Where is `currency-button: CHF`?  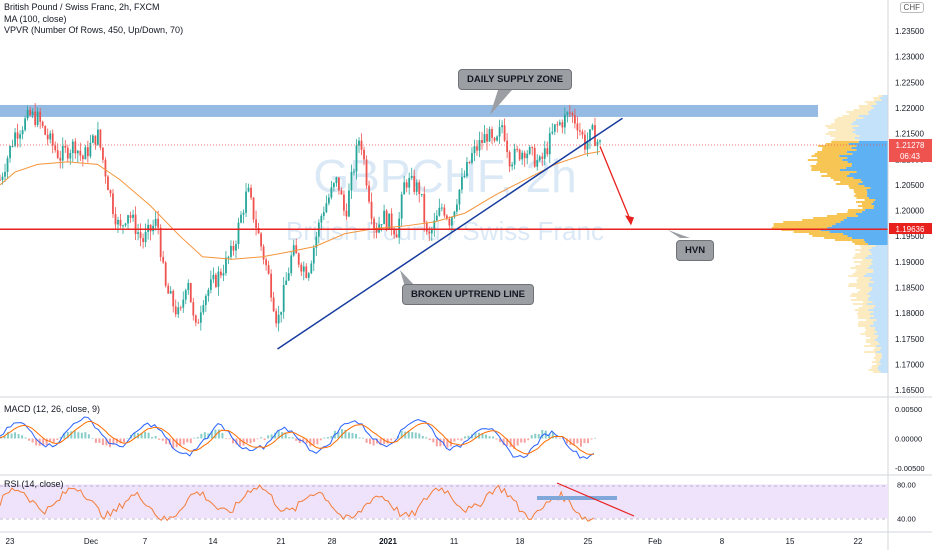 currency-button: CHF is located at coordinates (911, 7).